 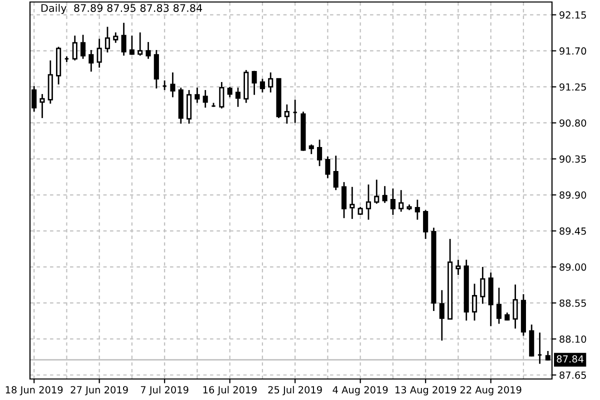 What do you see at coordinates (573, 303) in the screenshot?
I see `y-tick-label: 88.55` at bounding box center [573, 303].